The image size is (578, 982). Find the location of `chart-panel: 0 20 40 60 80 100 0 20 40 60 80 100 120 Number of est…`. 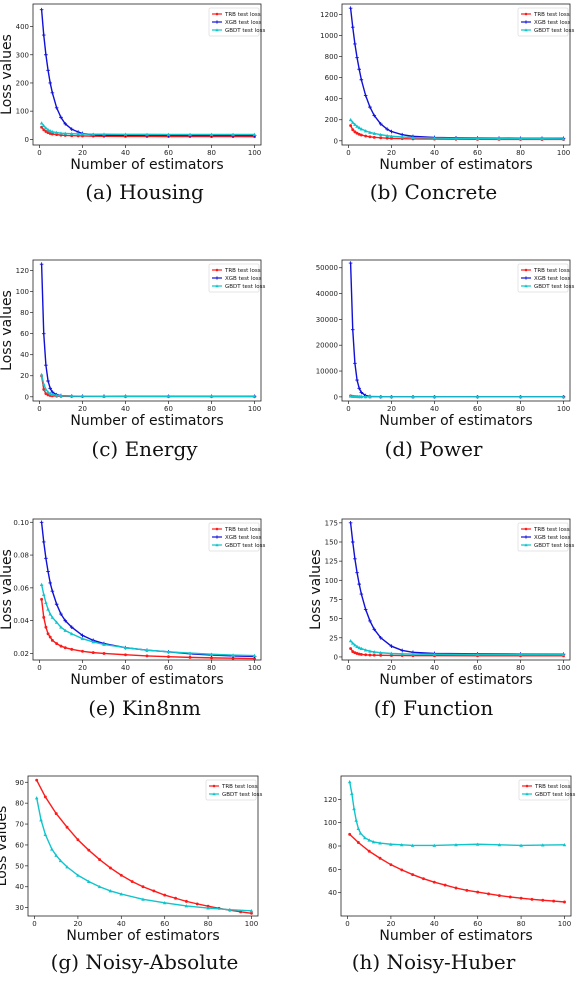

chart-panel: 0 20 40 60 80 100 0 20 40 60 80 100 120 Number of est… is located at coordinates (132, 344).